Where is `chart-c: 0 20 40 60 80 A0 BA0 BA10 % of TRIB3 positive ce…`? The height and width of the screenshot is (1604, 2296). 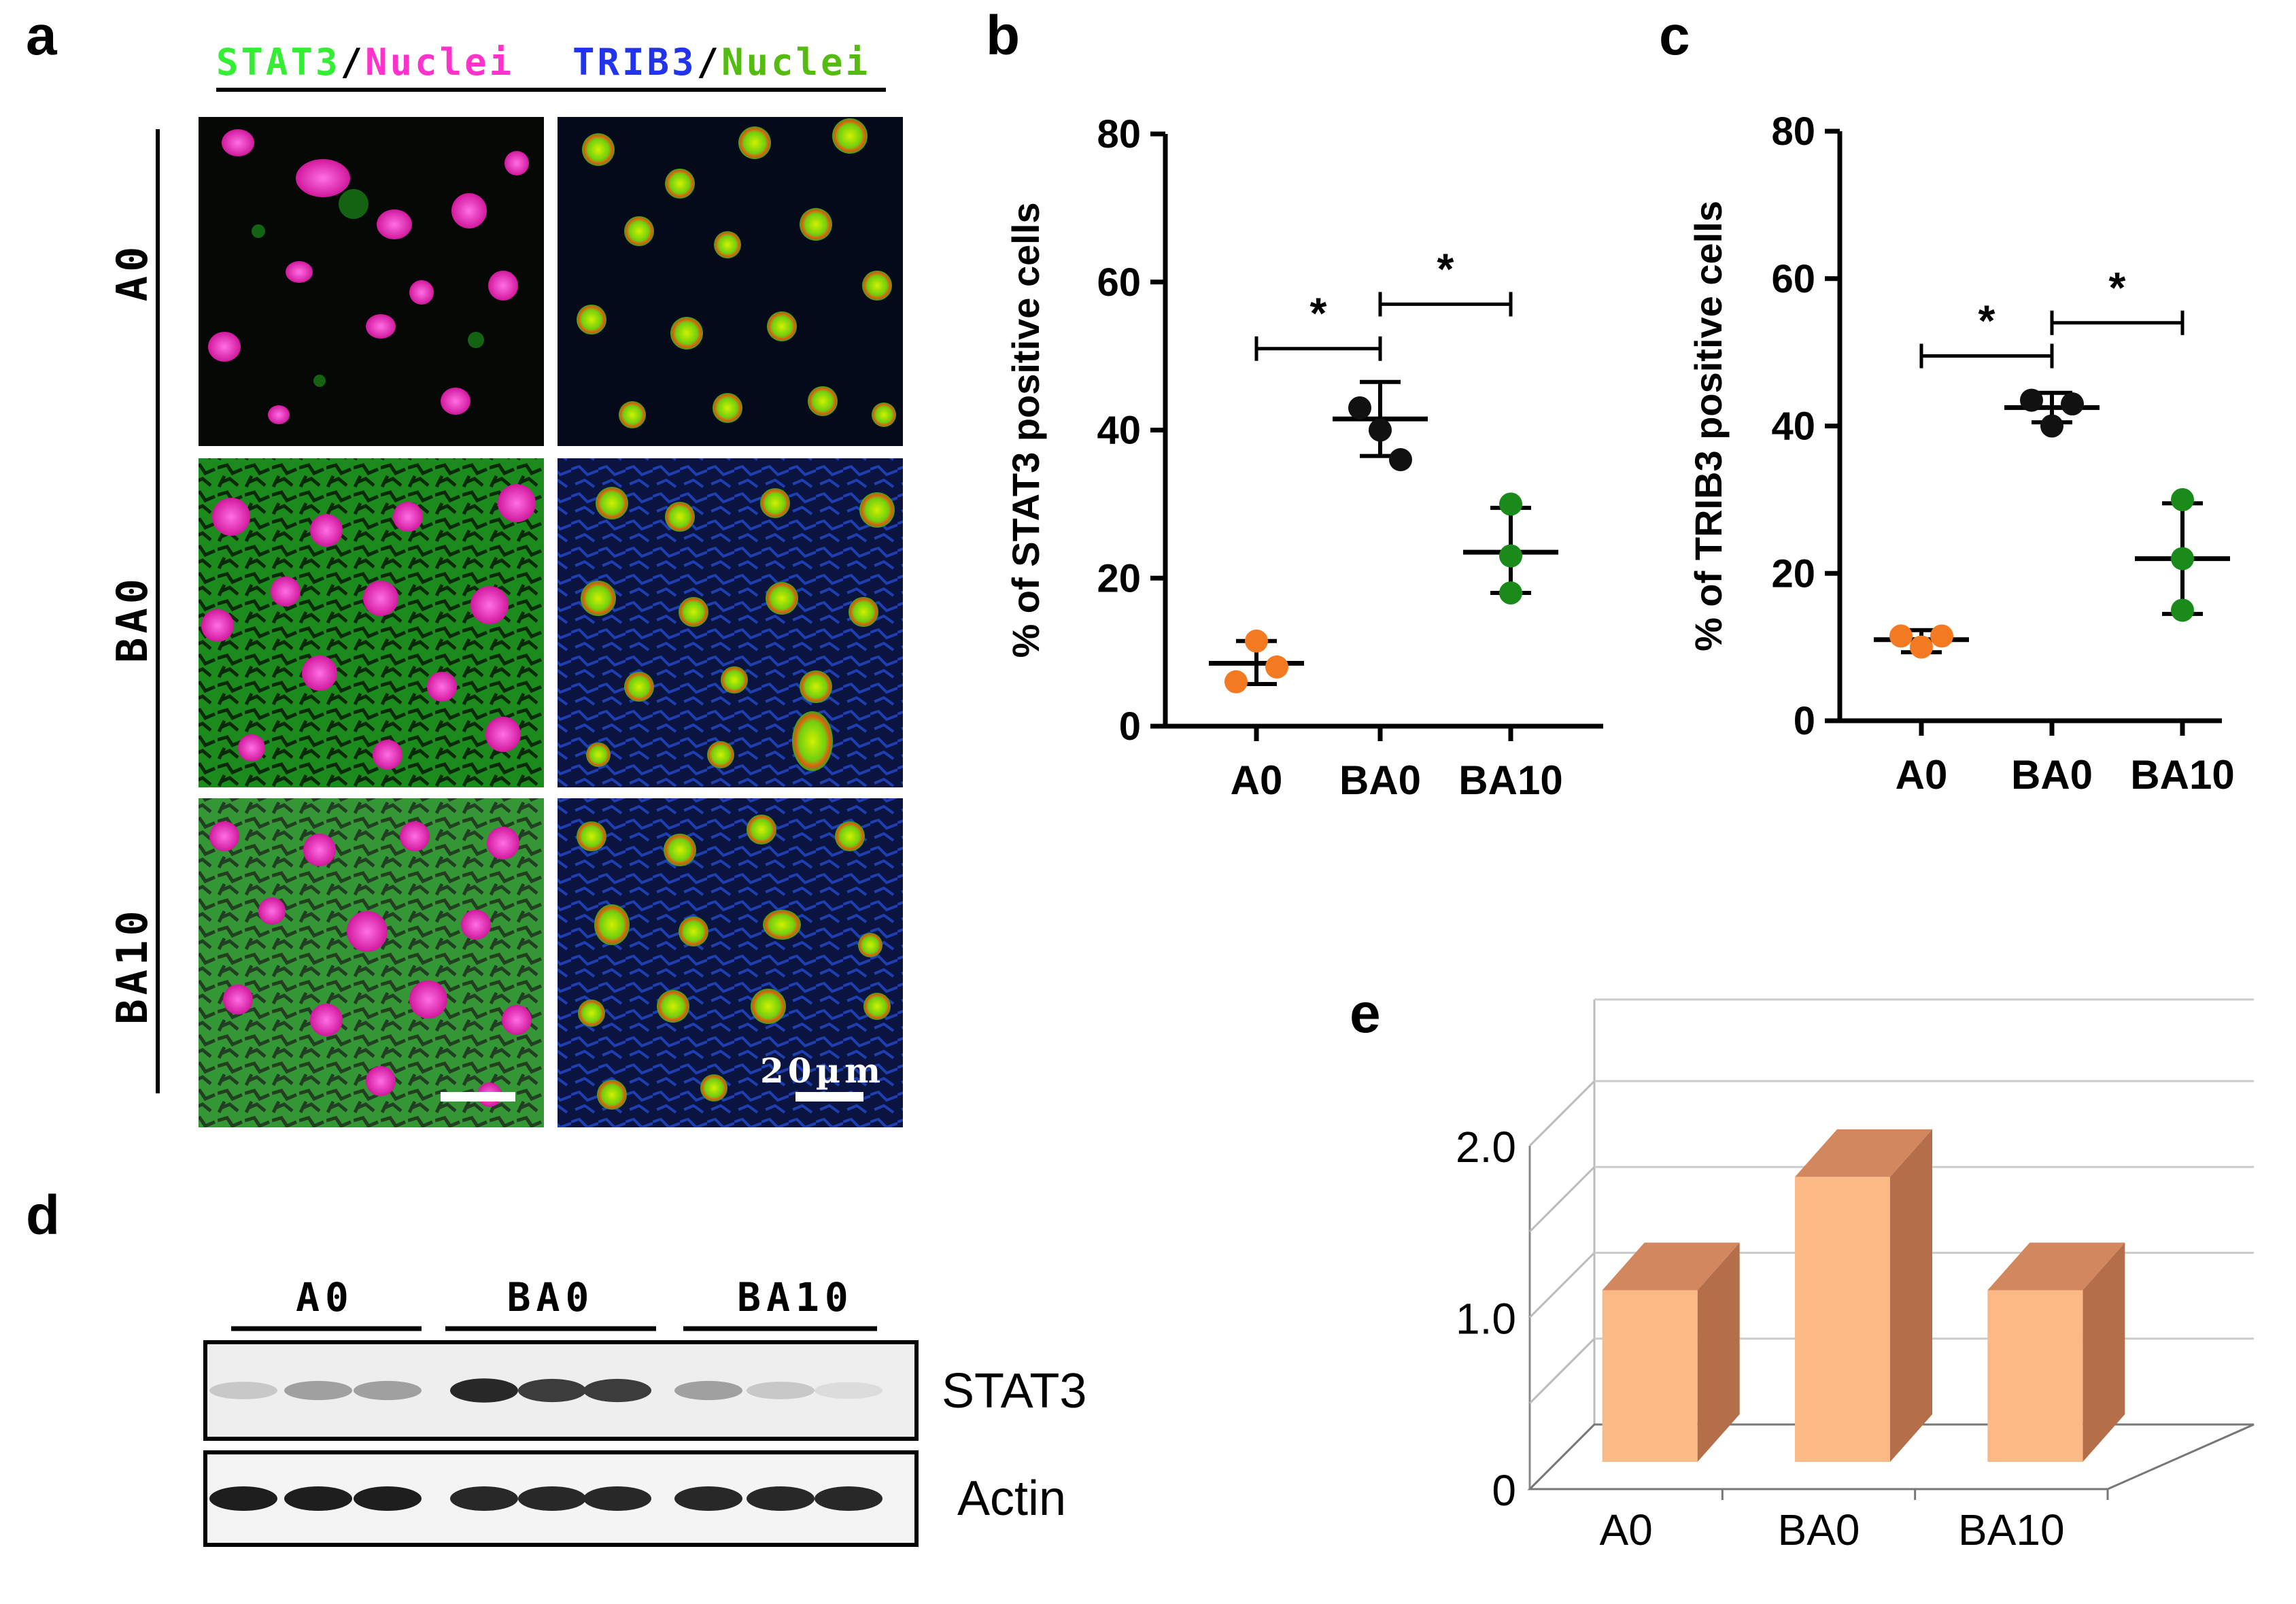 chart-c: 0 20 40 60 80 A0 BA0 BA10 % of TRIB3 positive ce… is located at coordinates (1961, 454).